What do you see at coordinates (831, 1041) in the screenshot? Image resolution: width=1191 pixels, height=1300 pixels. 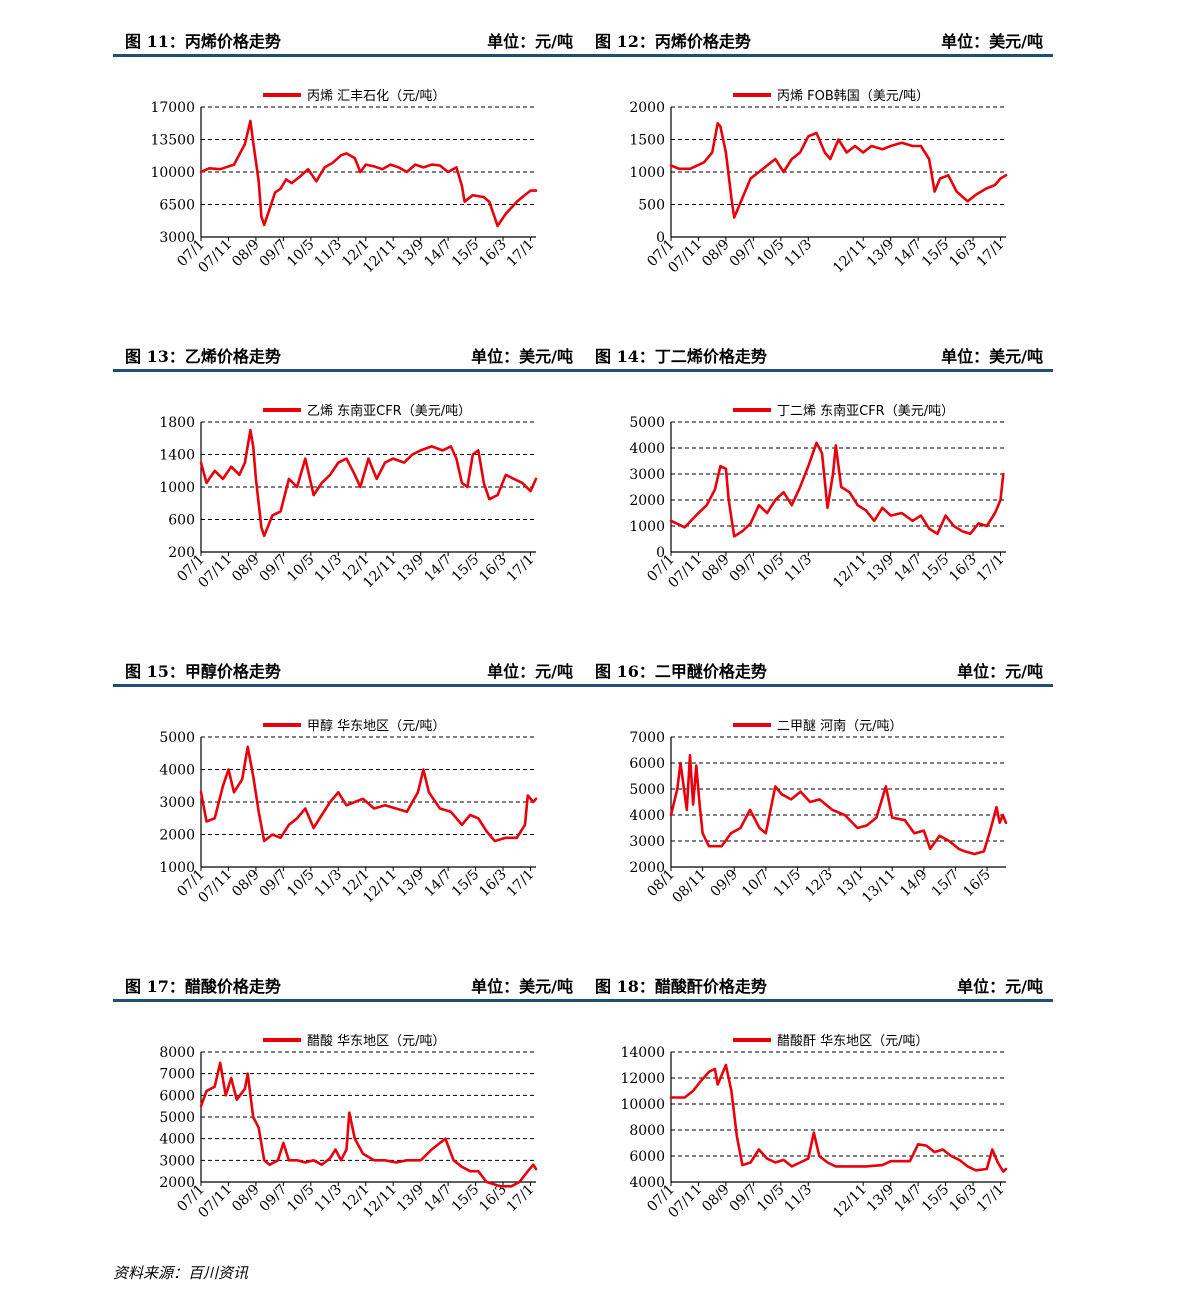 I see `legend: 醋酸酐 华东地区（元/吨）` at bounding box center [831, 1041].